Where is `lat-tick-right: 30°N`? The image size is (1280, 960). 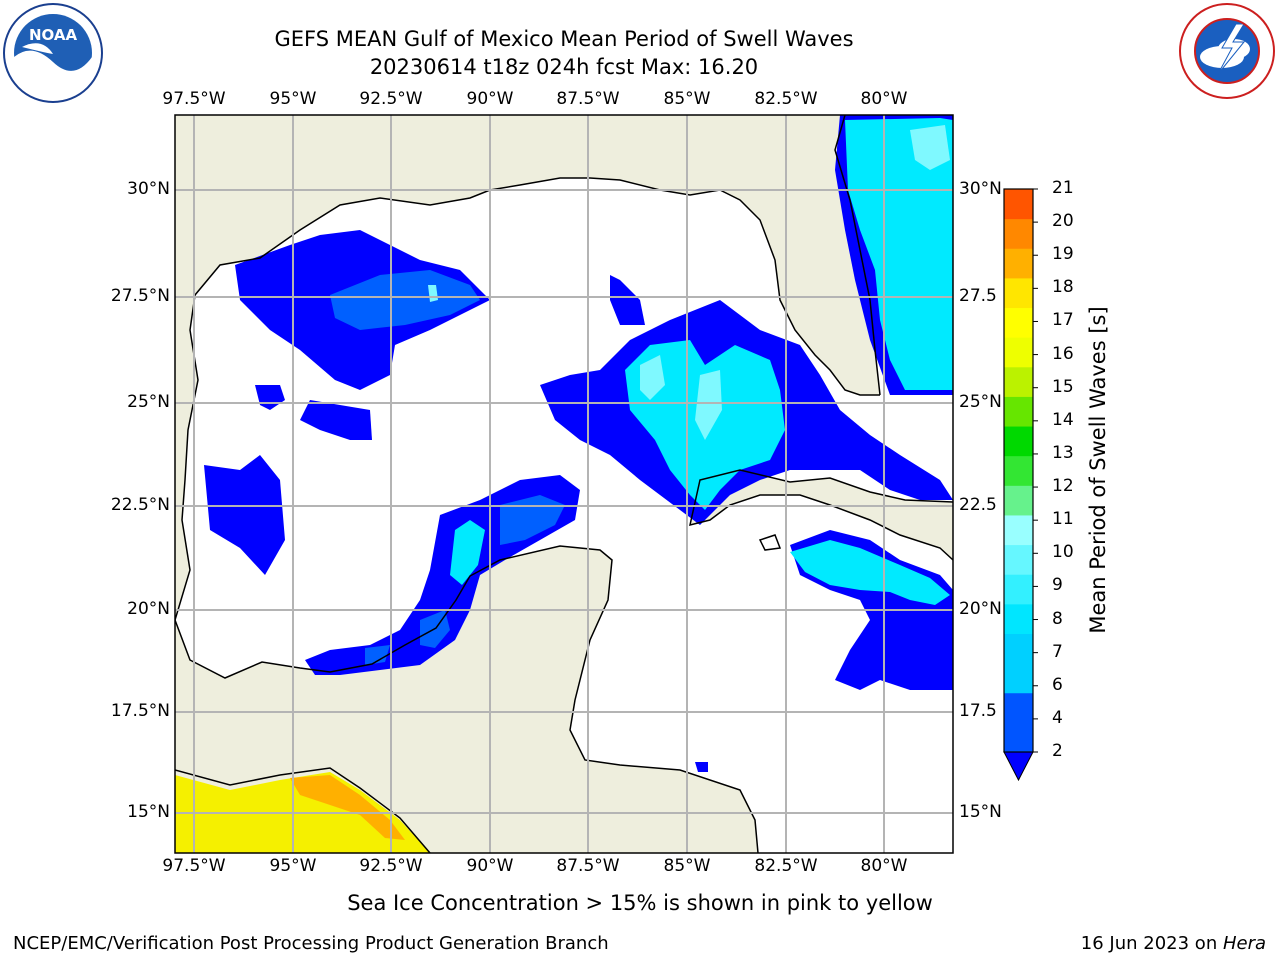
lat-tick-right: 30°N is located at coordinates (980, 189).